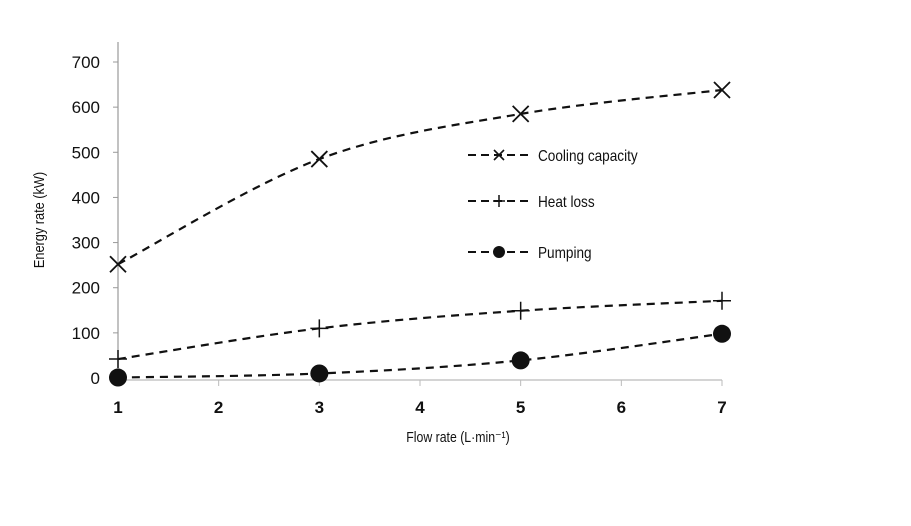 The height and width of the screenshot is (526, 911). What do you see at coordinates (621, 407) in the screenshot?
I see `x-tick-label: 6` at bounding box center [621, 407].